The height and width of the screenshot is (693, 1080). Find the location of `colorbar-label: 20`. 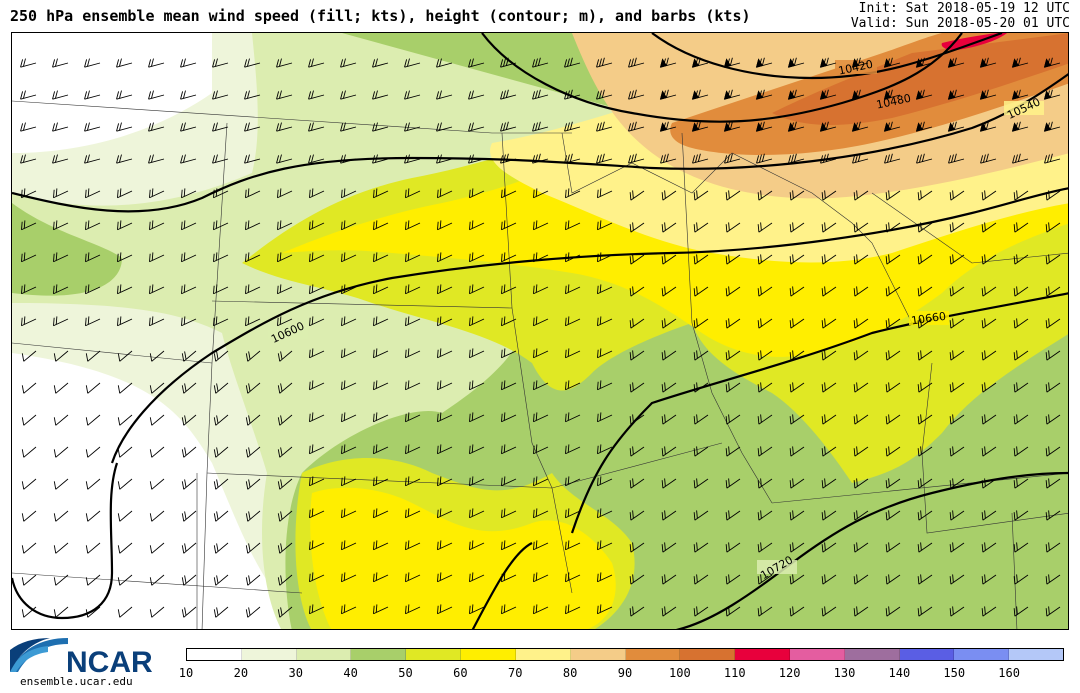

colorbar-label: 20 is located at coordinates (241, 673).